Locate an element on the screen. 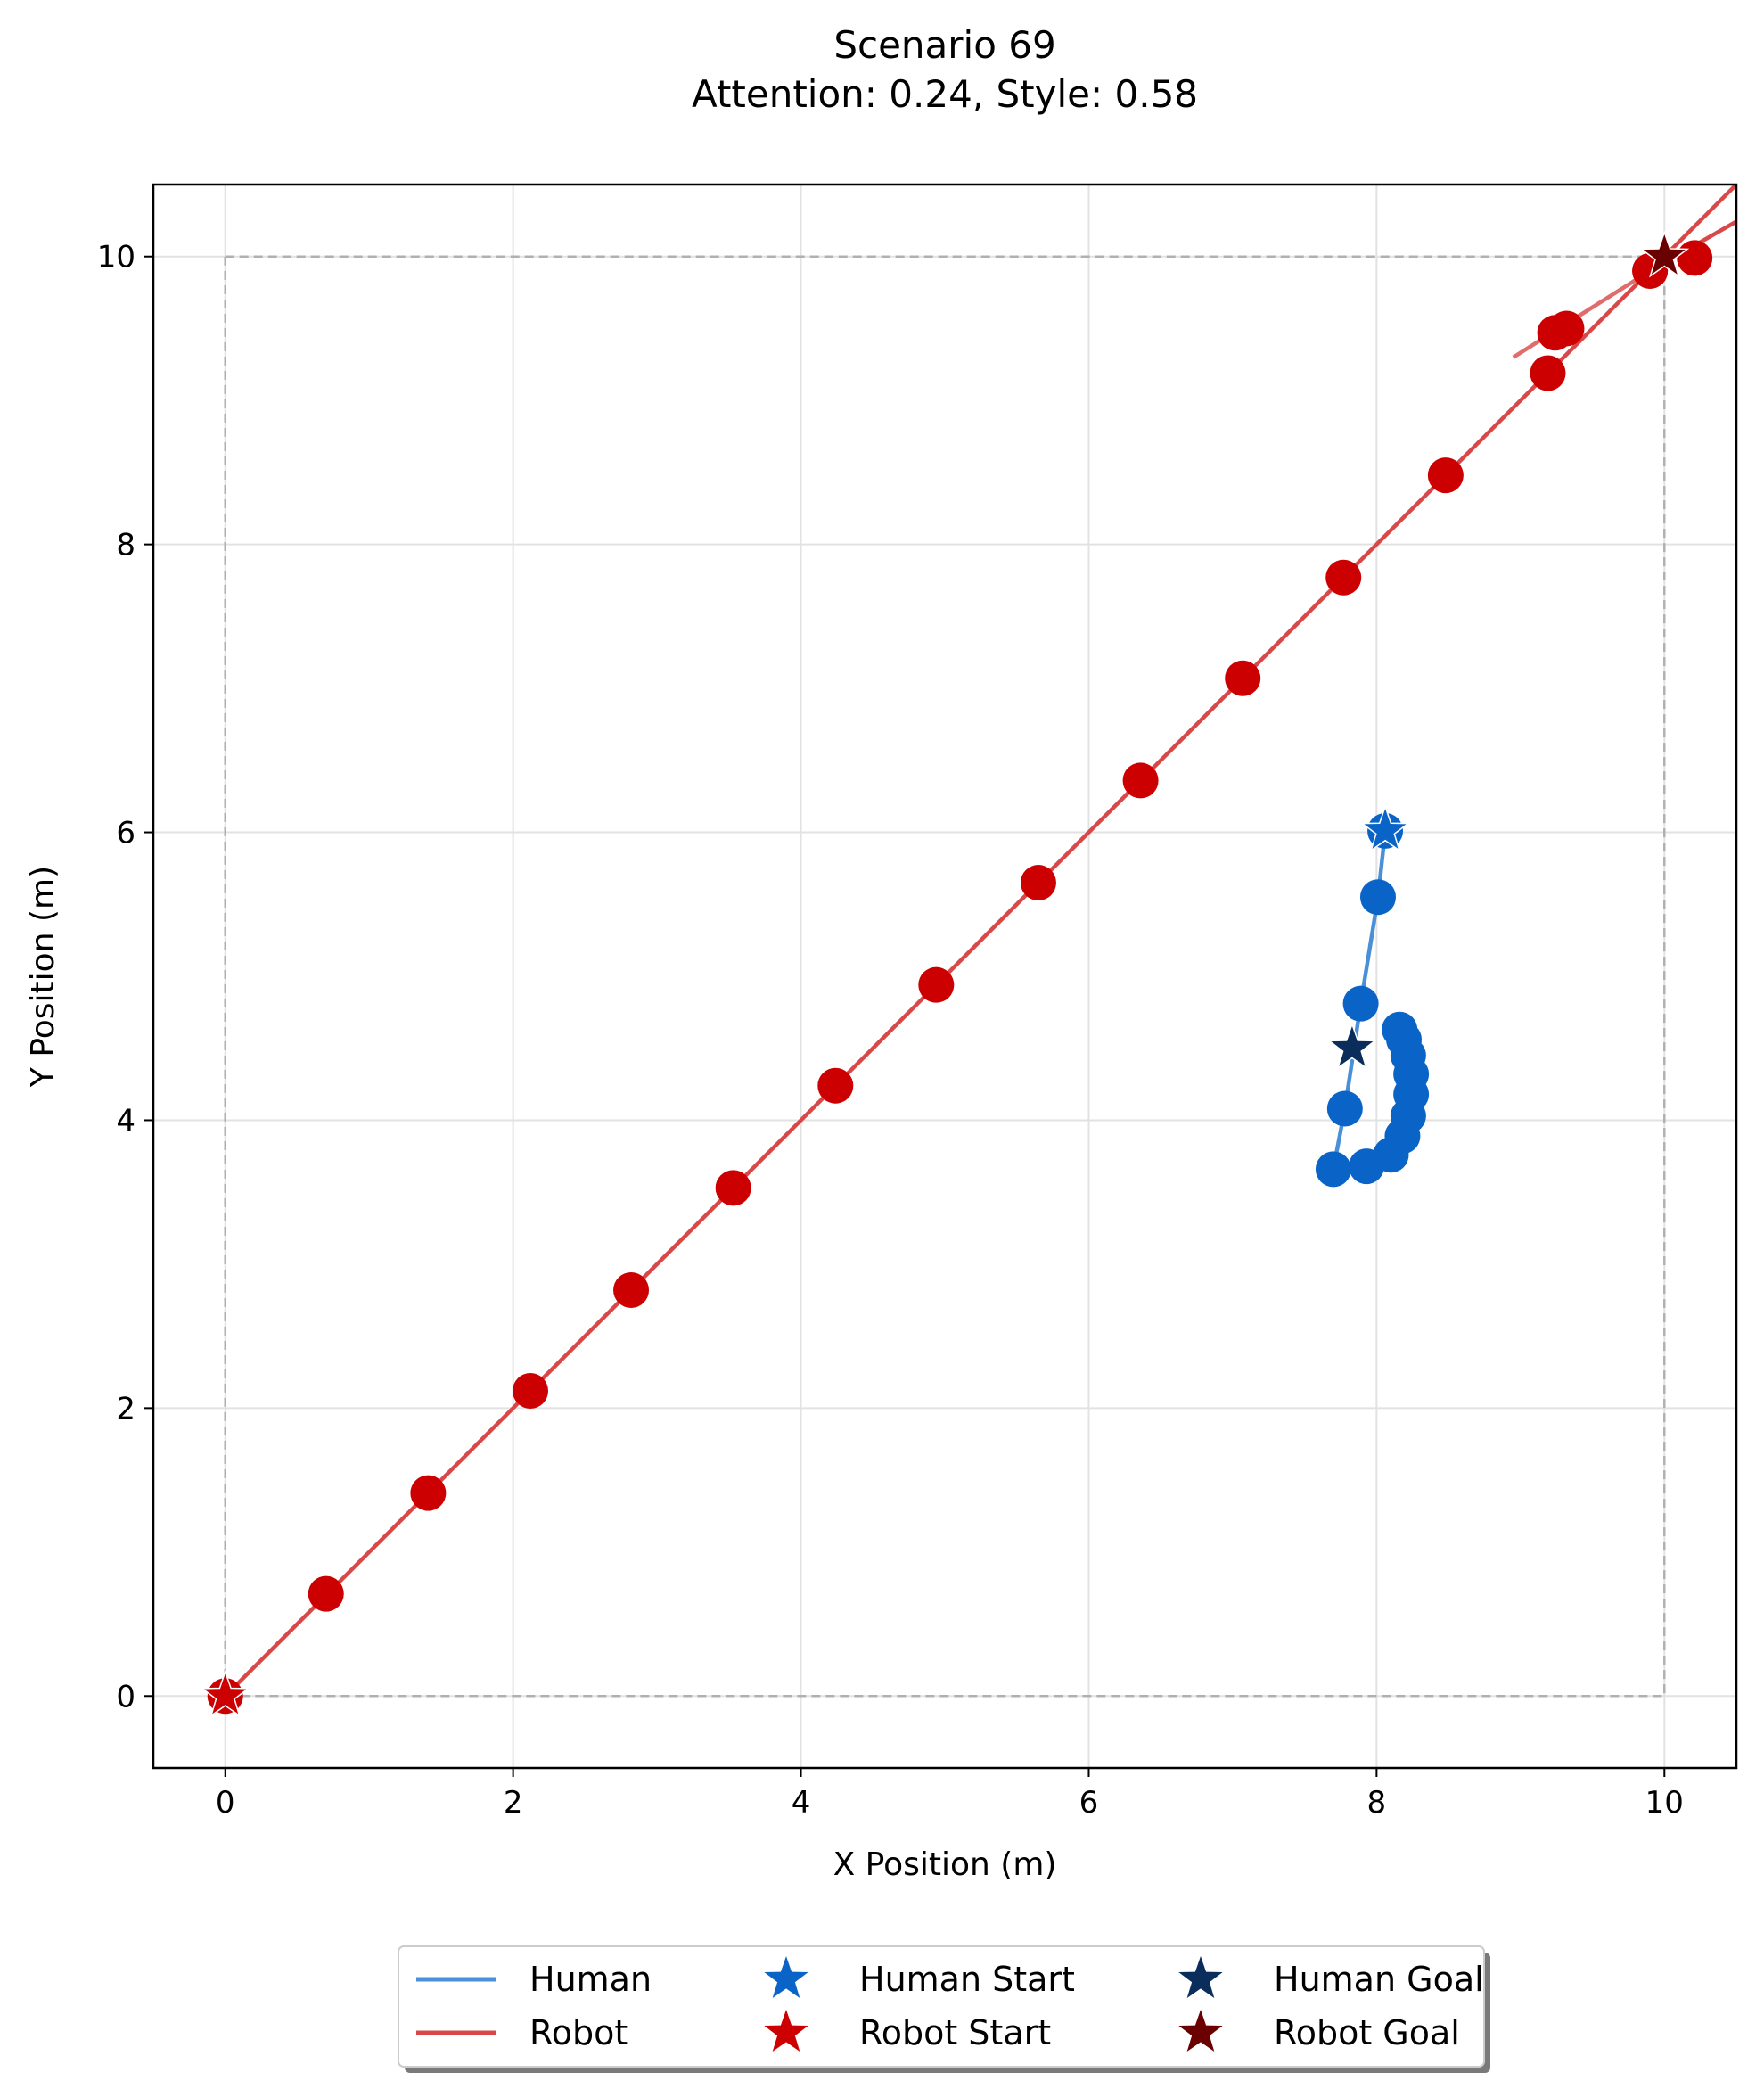 This screenshot has height=2097, width=1764. human-start-marker is located at coordinates (1385, 828).